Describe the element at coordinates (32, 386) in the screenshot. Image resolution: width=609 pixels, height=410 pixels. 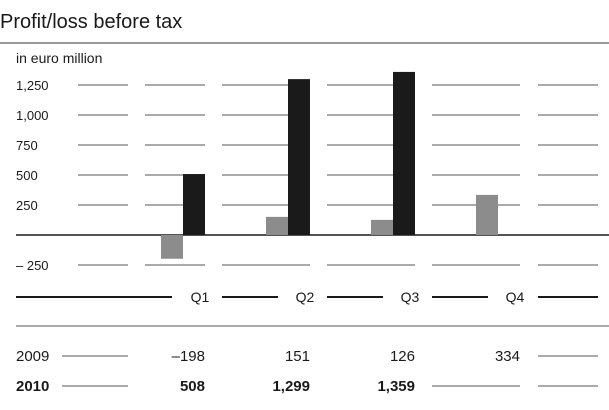
I see `row-label-2010: 2010` at that location.